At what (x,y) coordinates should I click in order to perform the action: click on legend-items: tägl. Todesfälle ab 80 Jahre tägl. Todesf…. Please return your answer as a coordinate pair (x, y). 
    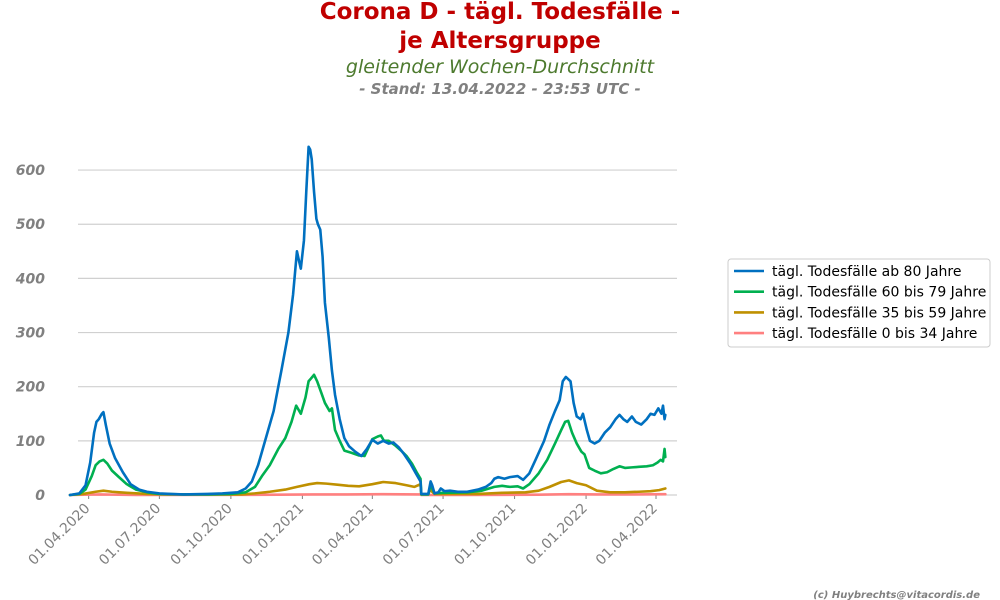
    Looking at the image, I should click on (860, 303).